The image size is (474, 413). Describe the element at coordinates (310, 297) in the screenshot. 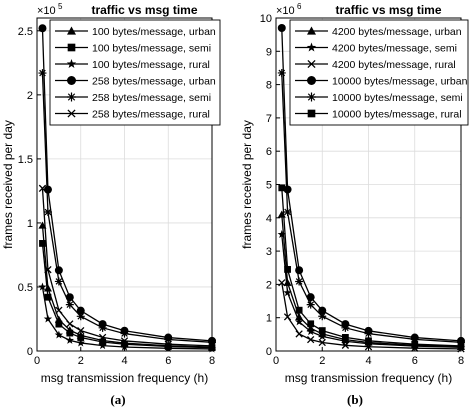

I see `chart-b-series-4-point-4-marker` at that location.